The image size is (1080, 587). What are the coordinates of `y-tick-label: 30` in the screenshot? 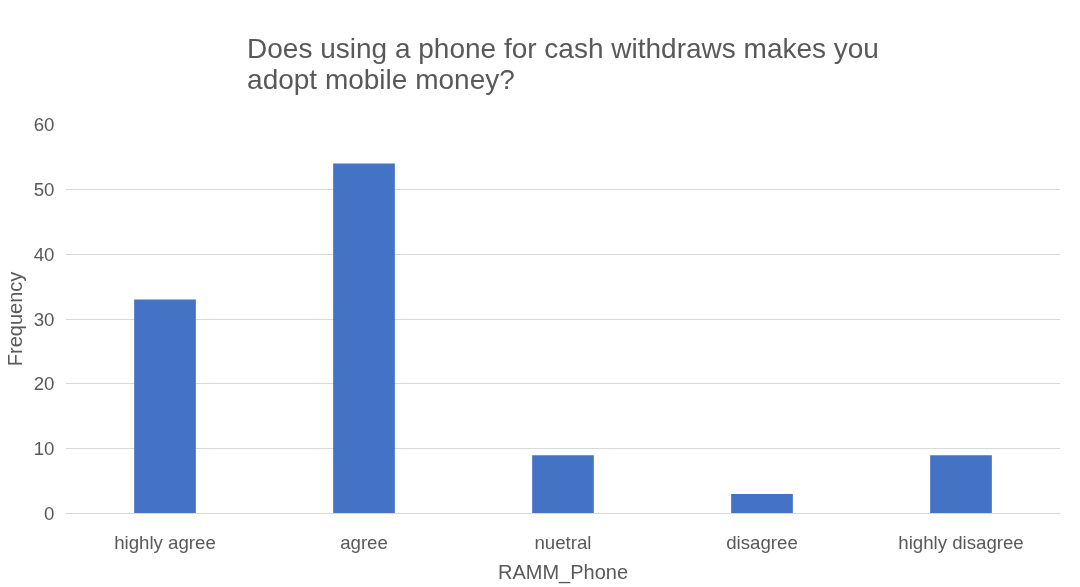 It's located at (44, 319).